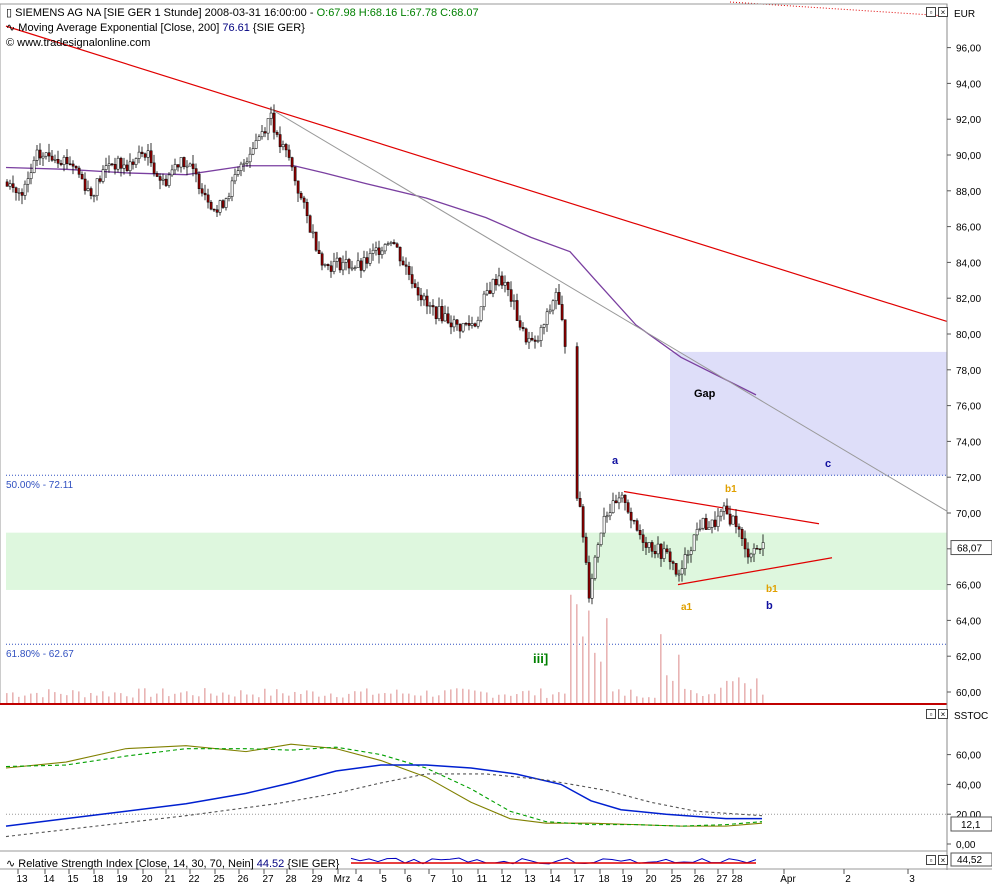 The width and height of the screenshot is (992, 887). I want to click on x-tick-label: 22, so click(194, 879).